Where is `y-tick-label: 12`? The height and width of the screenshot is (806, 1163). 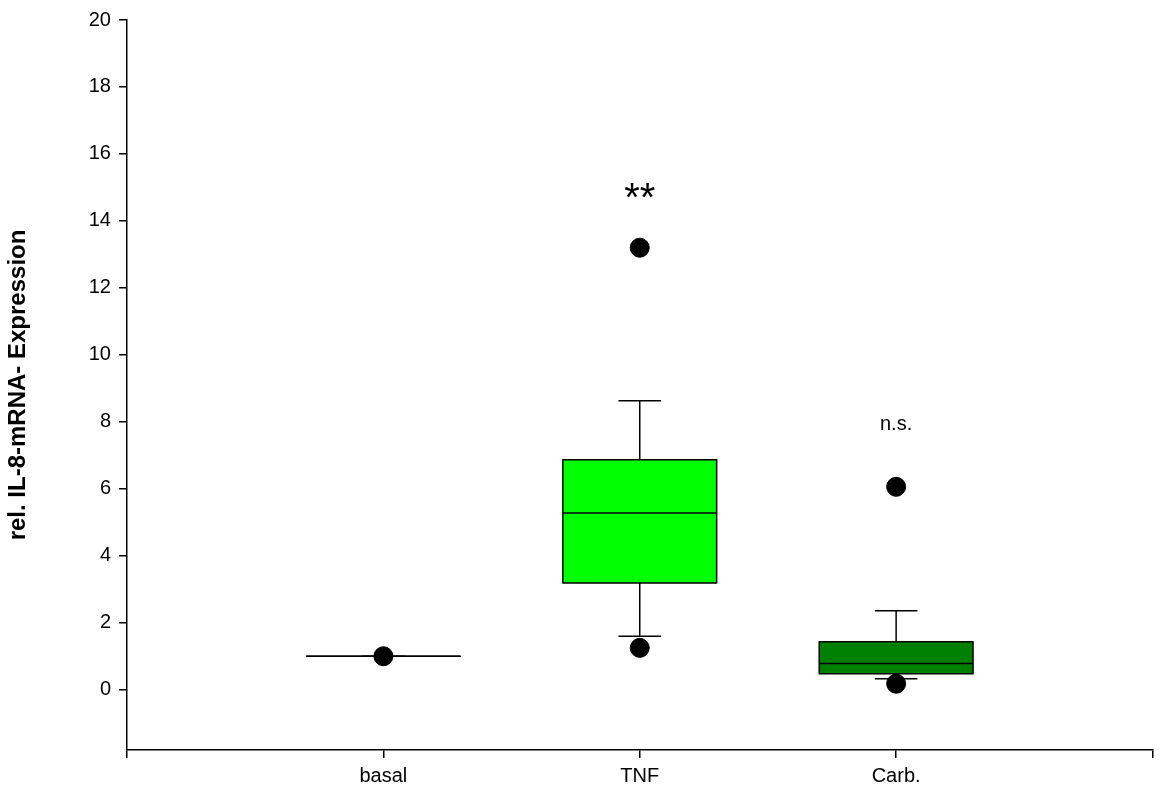
y-tick-label: 12 is located at coordinates (99, 286).